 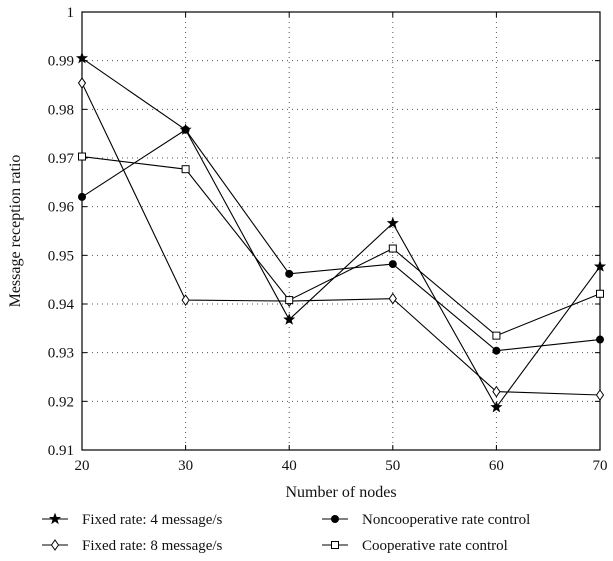 I want to click on y-axis-title: Message reception ratio, so click(x=15, y=231).